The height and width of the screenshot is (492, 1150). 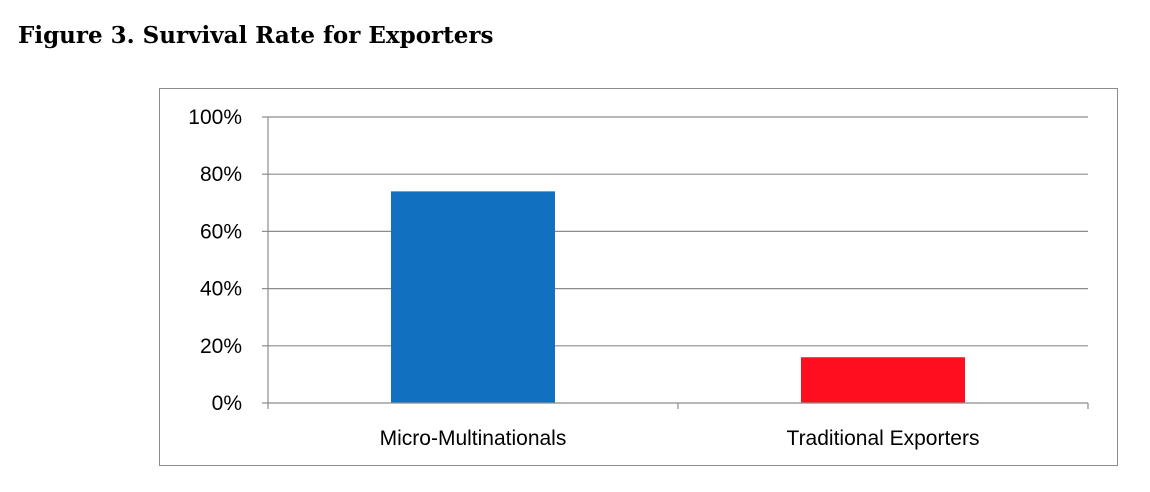 I want to click on y-tick-label: 60%, so click(x=221, y=231).